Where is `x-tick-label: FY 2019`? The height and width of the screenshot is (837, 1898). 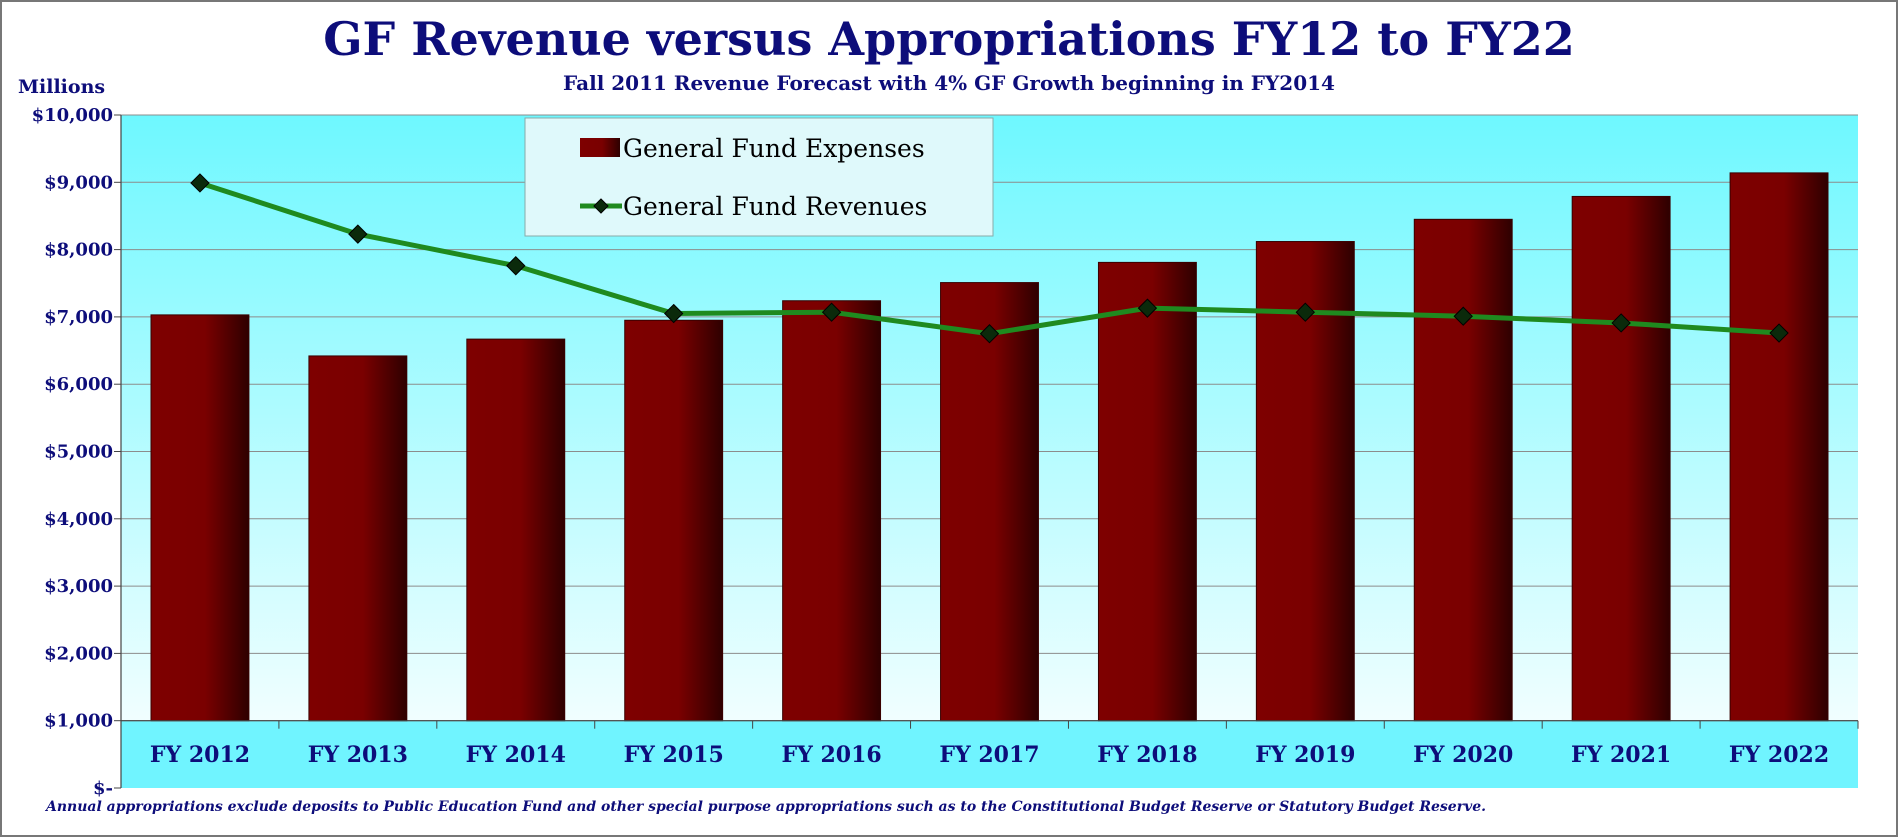 x-tick-label: FY 2019 is located at coordinates (1305, 755).